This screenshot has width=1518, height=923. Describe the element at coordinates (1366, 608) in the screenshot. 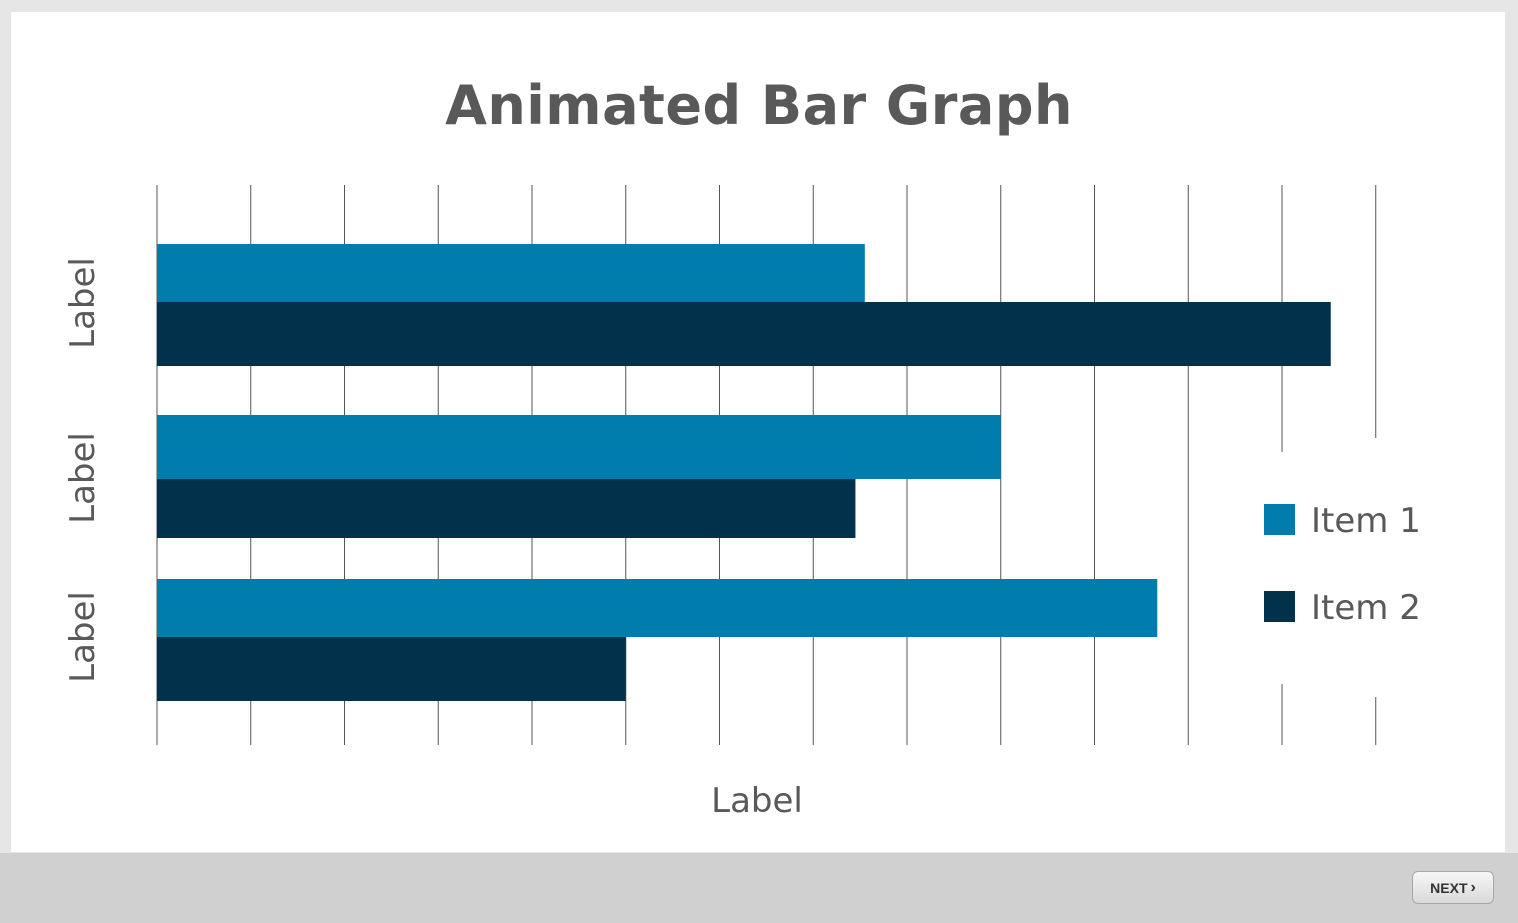

I see `legend-label-2: Item 2` at that location.